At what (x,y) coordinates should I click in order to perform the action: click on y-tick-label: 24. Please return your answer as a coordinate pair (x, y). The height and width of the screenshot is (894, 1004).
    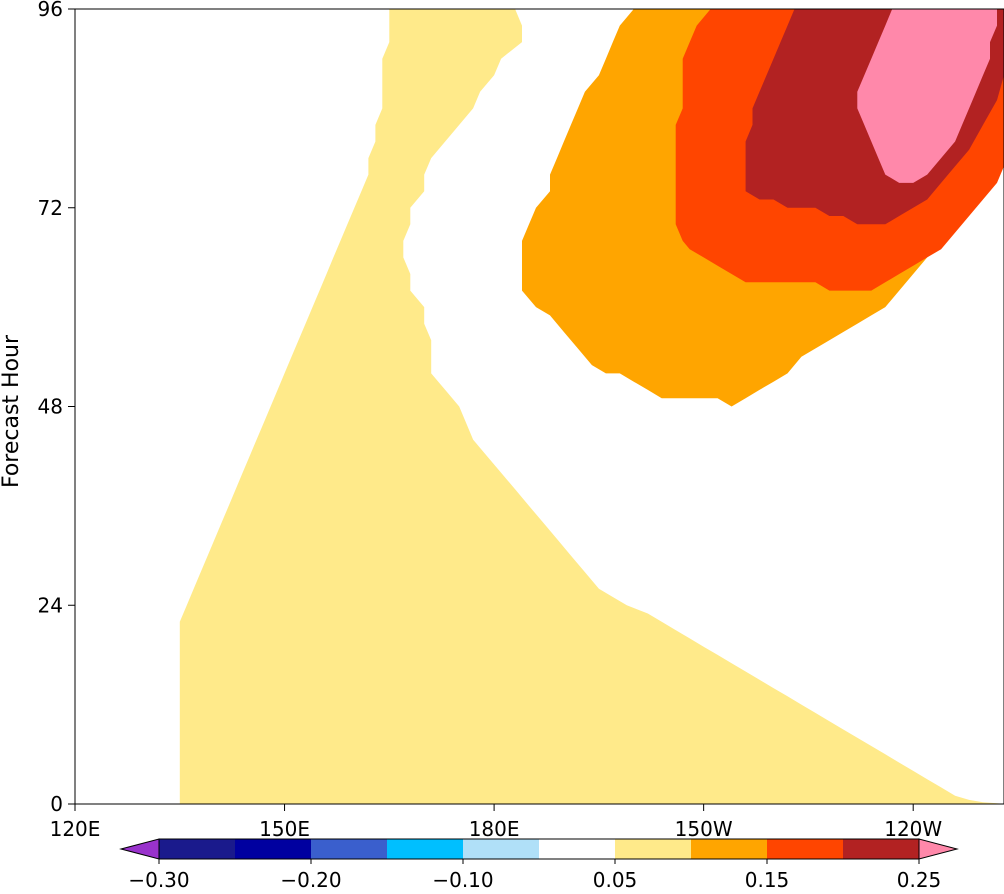
    Looking at the image, I should click on (50, 605).